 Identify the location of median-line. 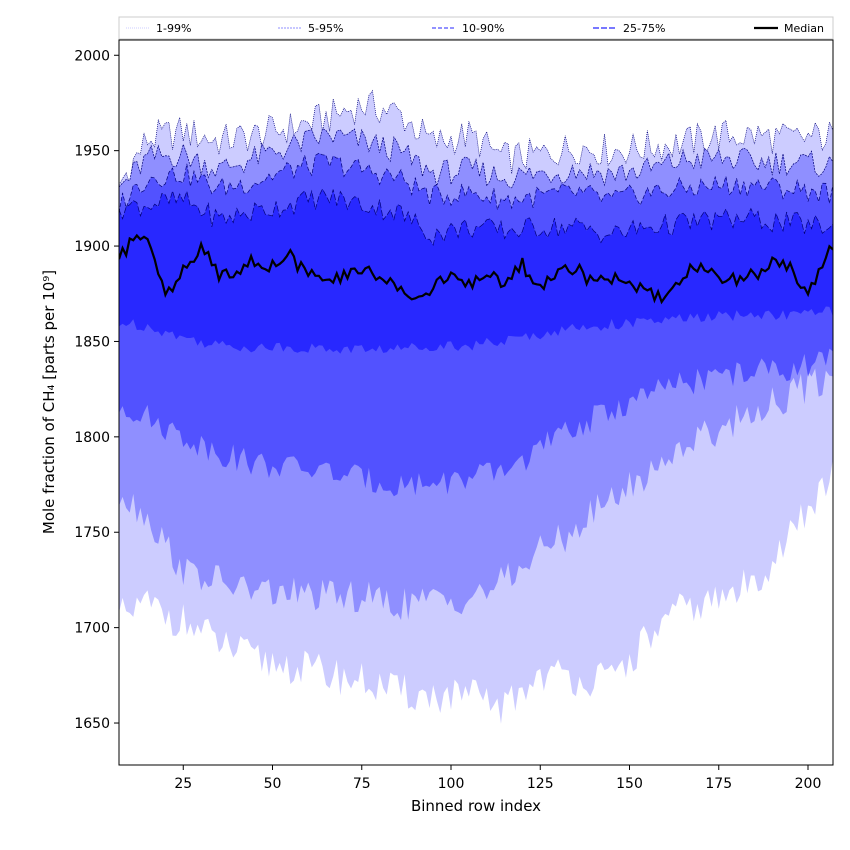
(476, 269).